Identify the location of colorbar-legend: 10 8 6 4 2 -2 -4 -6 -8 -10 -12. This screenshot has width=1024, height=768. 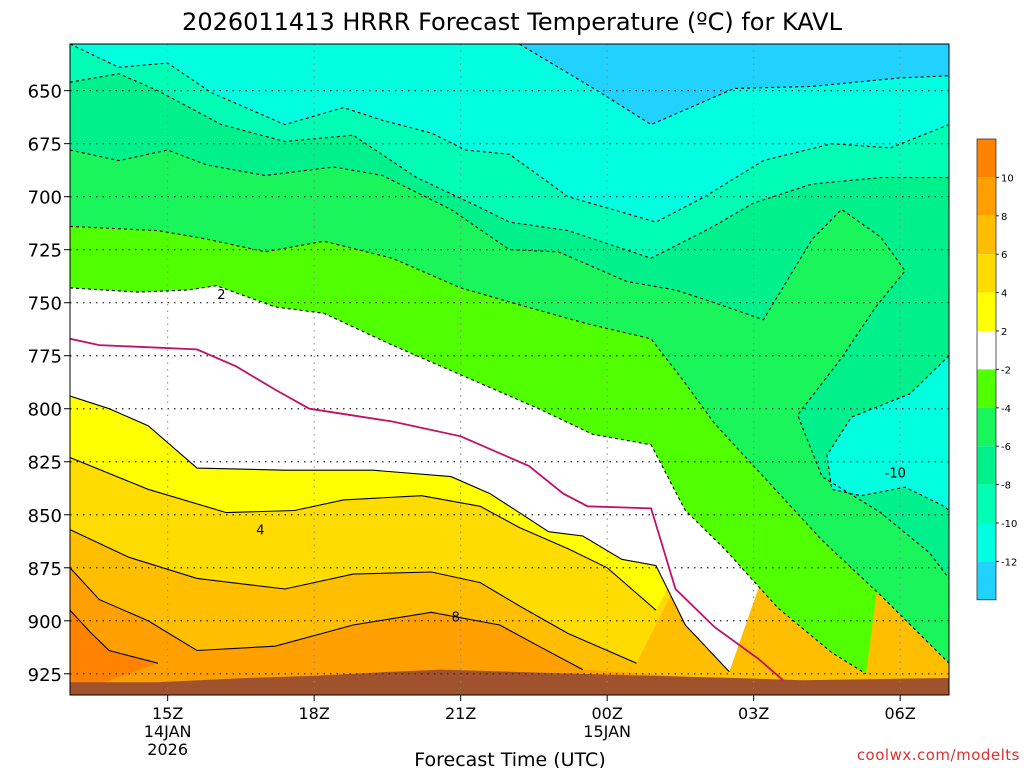
(996, 369).